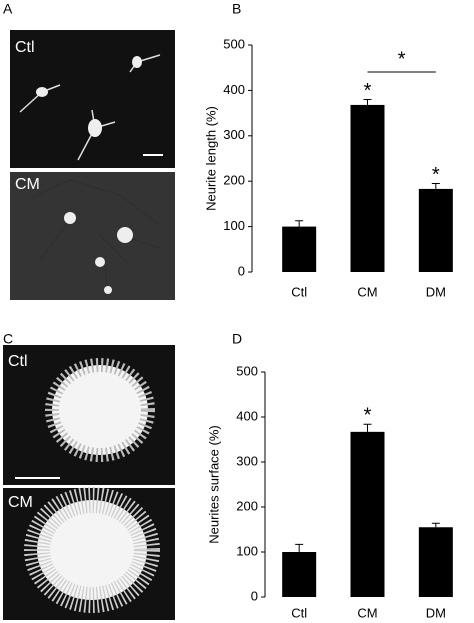  Describe the element at coordinates (213, 484) in the screenshot. I see `y-axis-label: Neurites surface (%)` at that location.